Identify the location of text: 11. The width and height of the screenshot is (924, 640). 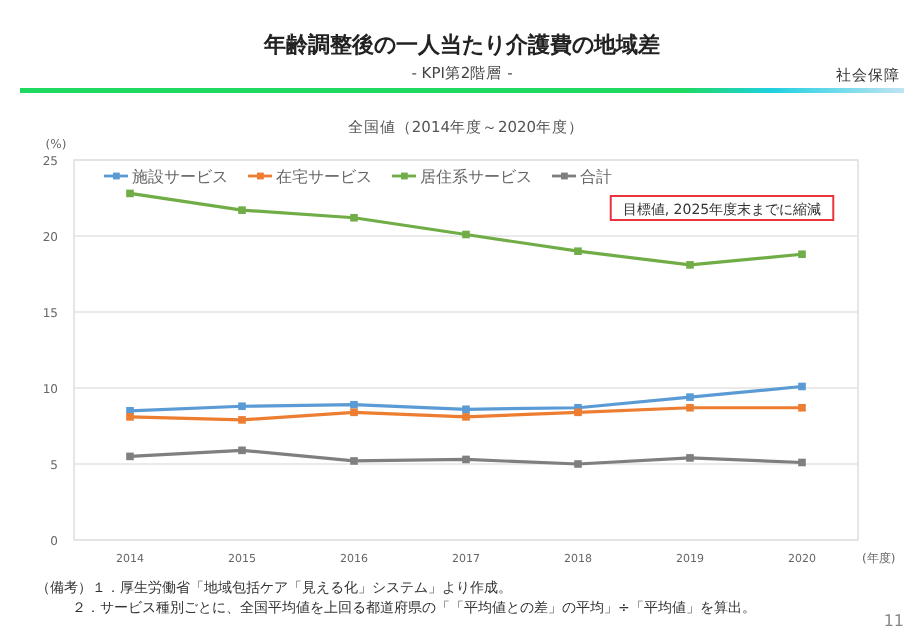
(893, 621).